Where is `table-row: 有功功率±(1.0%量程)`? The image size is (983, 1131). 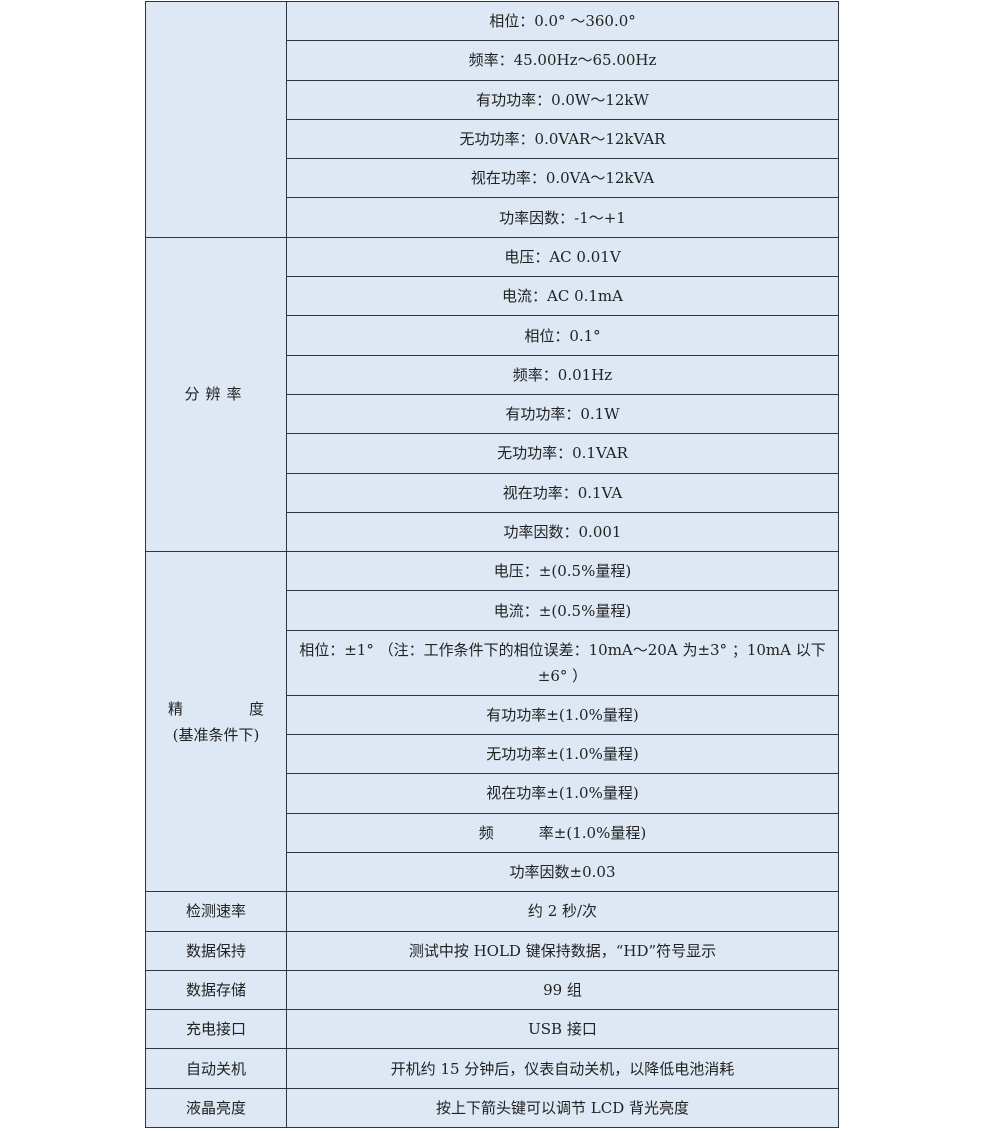
table-row: 有功功率±(1.0%量程) is located at coordinates (492, 715).